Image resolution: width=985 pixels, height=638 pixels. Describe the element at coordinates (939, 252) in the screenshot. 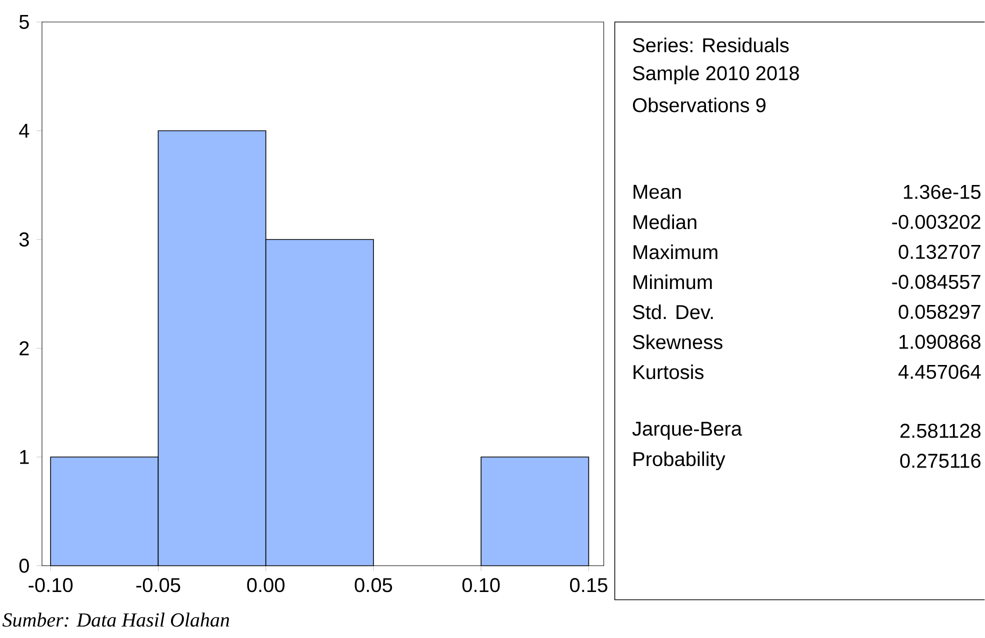

I see `text: 0.132707` at that location.